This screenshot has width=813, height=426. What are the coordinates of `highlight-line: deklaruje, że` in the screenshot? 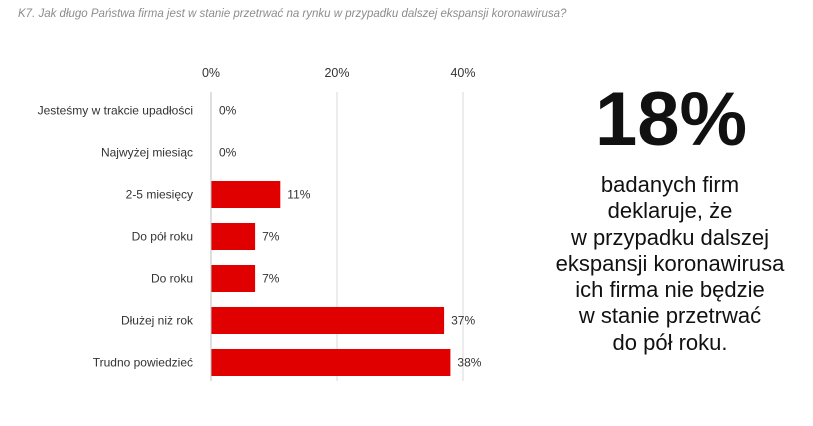 It's located at (670, 211).